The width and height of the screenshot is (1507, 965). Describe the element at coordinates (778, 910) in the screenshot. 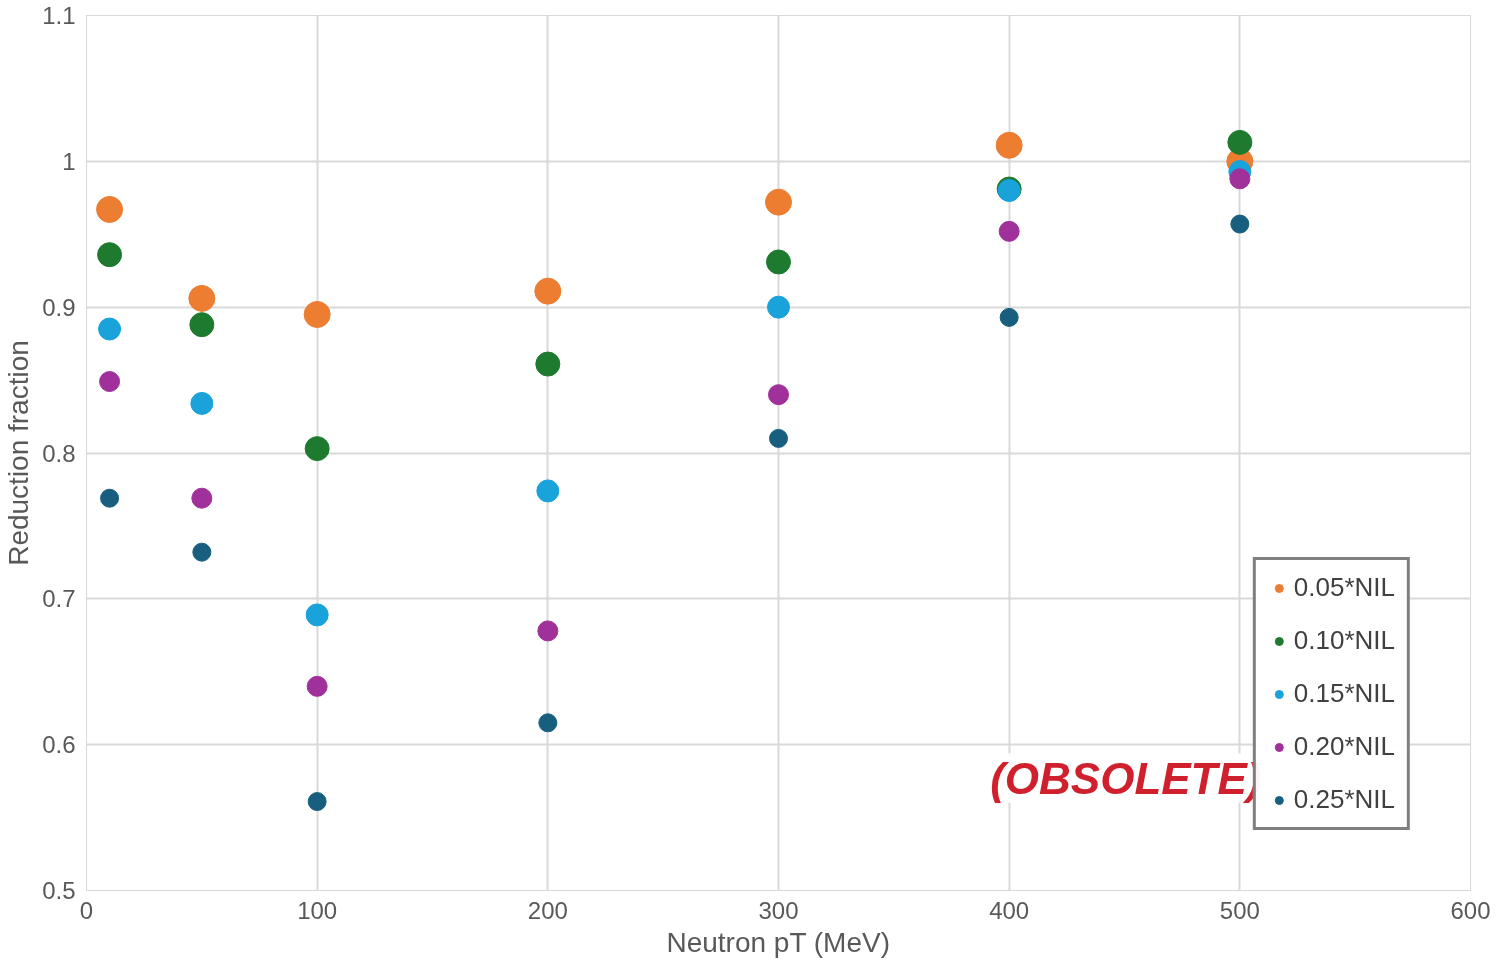

I see `x-tick-label: 300` at that location.